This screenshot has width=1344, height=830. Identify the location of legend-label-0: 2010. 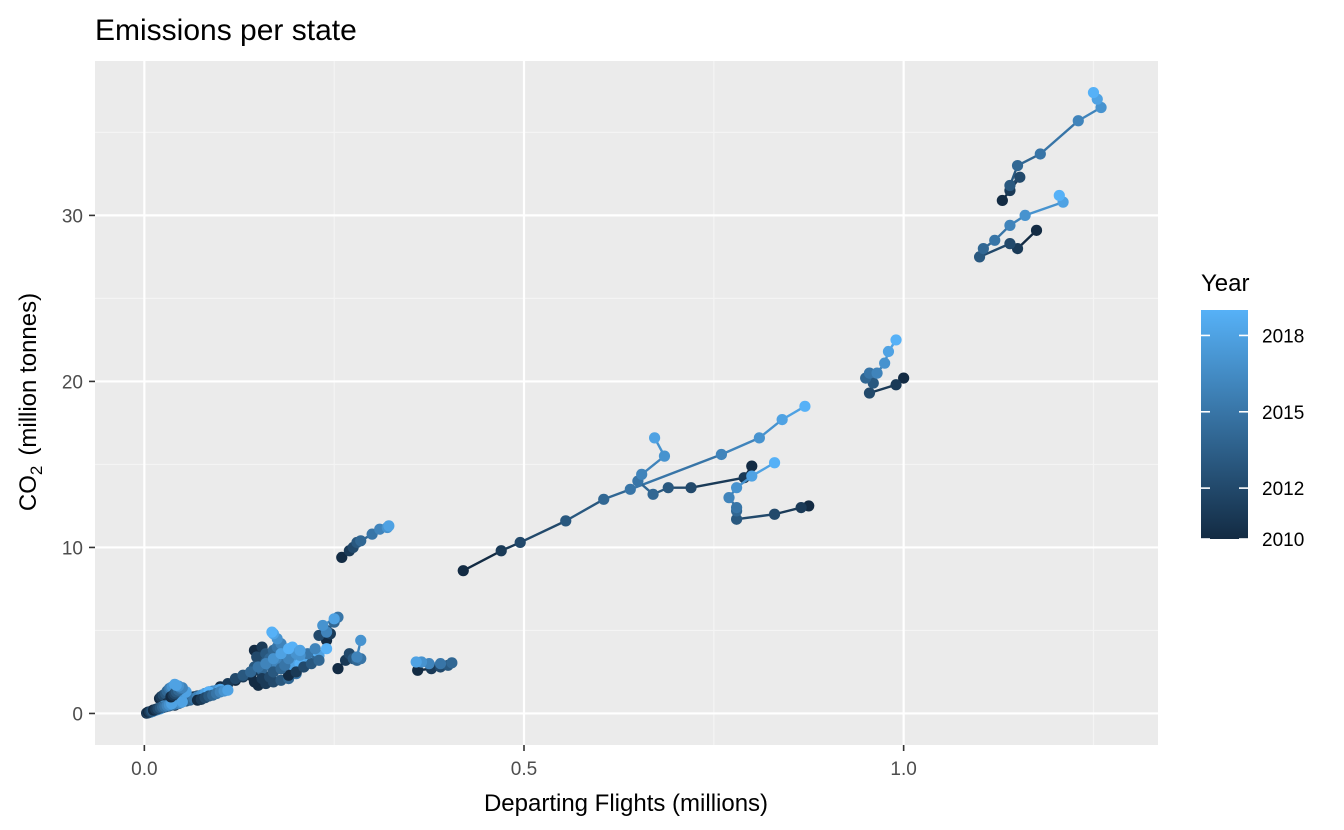
(1283, 540).